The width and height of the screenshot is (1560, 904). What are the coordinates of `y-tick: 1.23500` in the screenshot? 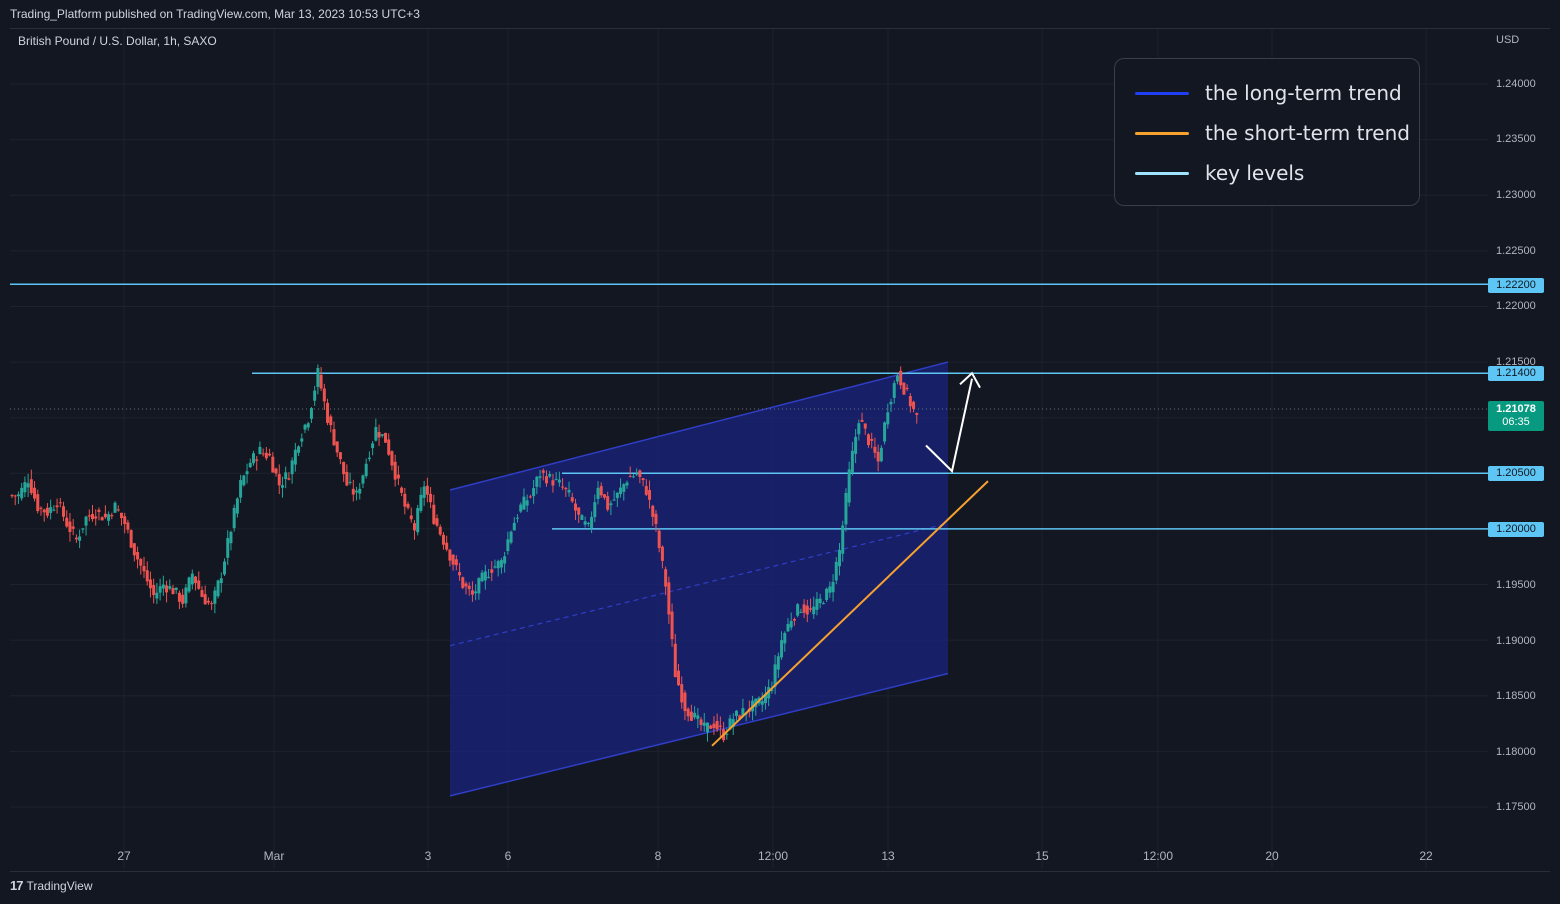 It's located at (1516, 139).